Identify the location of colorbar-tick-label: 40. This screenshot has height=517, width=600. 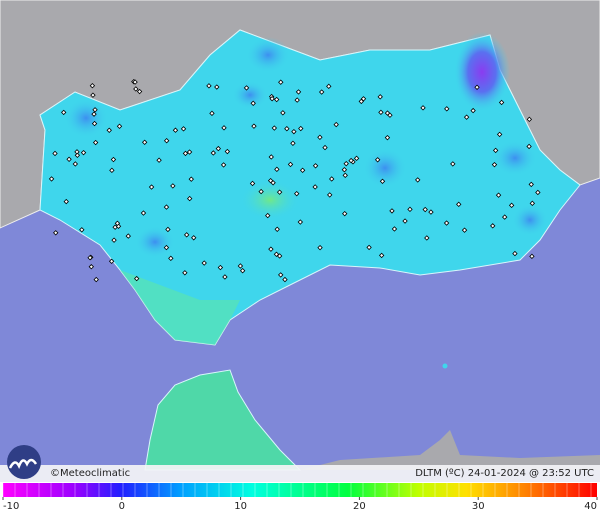
(590, 506).